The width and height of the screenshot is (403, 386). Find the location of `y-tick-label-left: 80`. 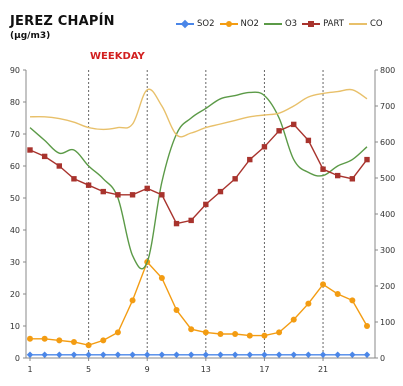

y-tick-label-left: 80 is located at coordinates (15, 102).